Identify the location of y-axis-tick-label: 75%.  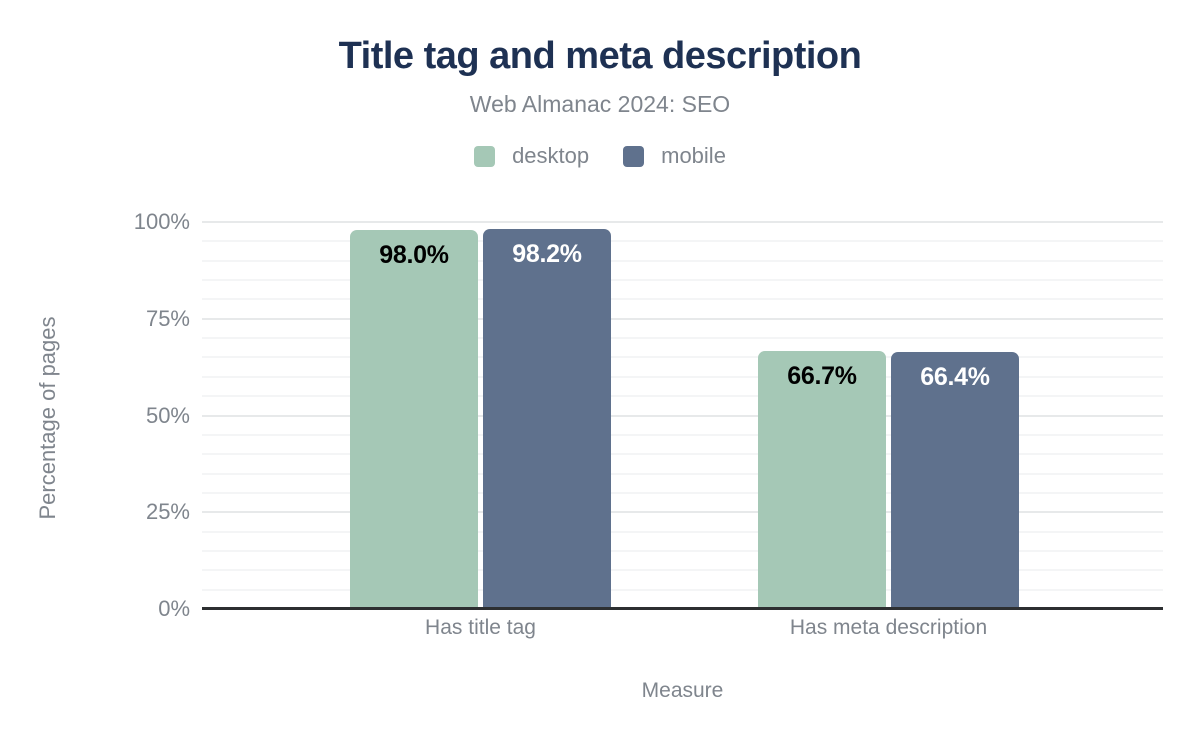
(167, 318).